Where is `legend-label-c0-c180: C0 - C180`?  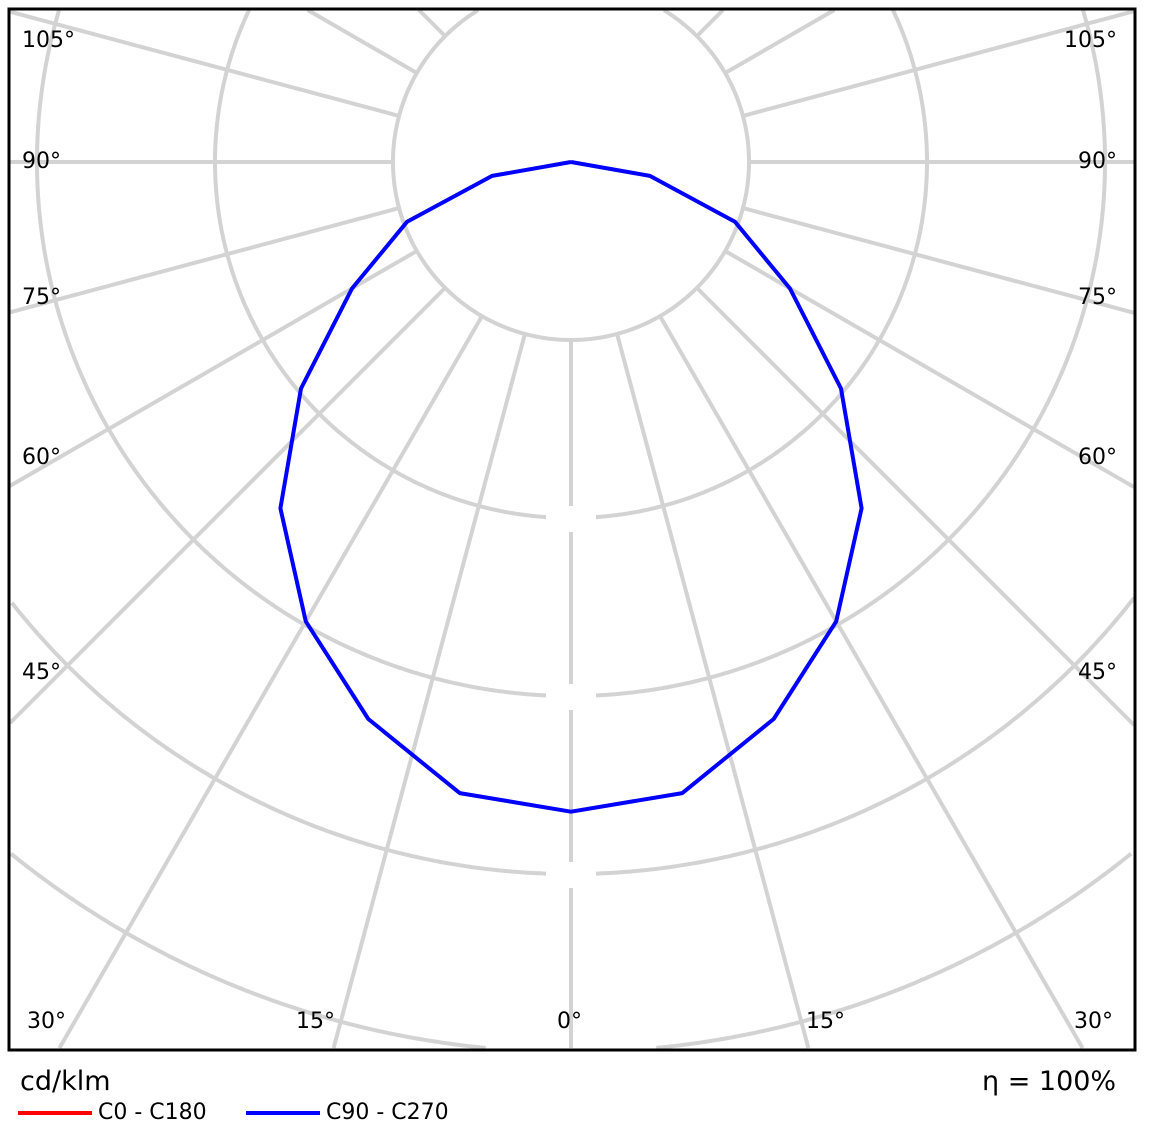 legend-label-c0-c180: C0 - C180 is located at coordinates (152, 1112).